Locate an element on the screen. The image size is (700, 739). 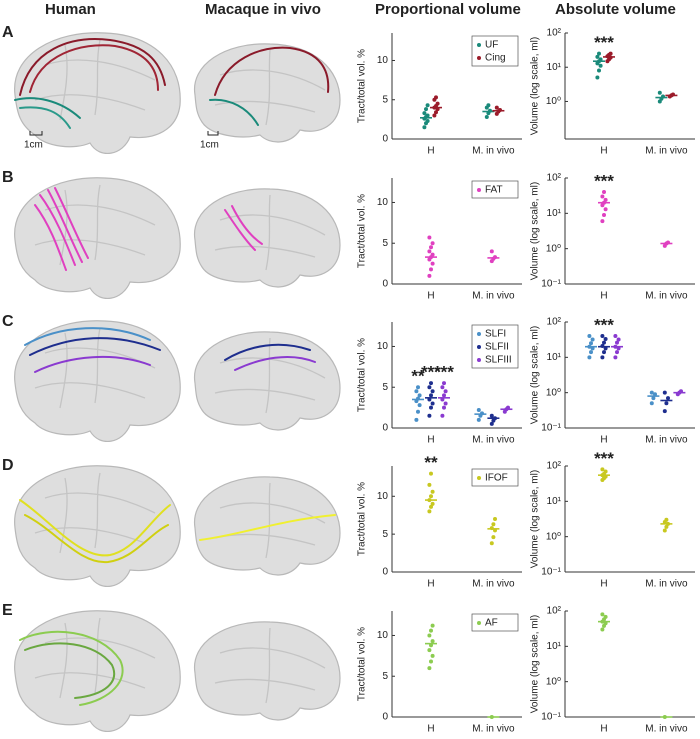
legend-label: IFOF is located at coordinates (496, 478).